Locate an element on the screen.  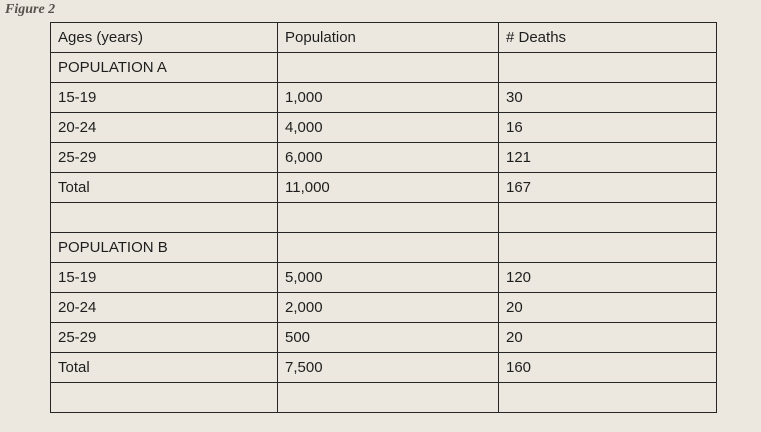
total-row-population-a: Total 11,000 167 is located at coordinates (383, 187).